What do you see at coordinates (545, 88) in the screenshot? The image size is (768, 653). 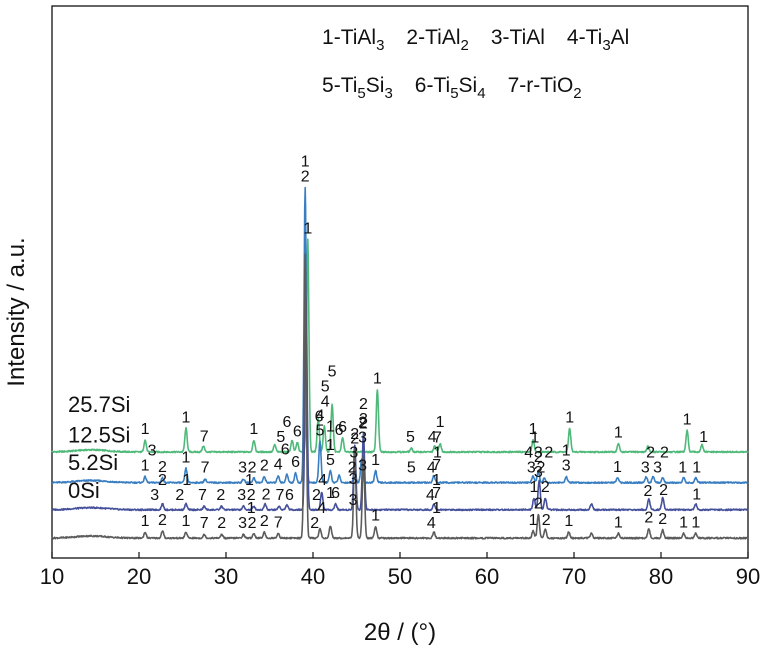 I see `legend-entry: 7-r-TiO2` at bounding box center [545, 88].